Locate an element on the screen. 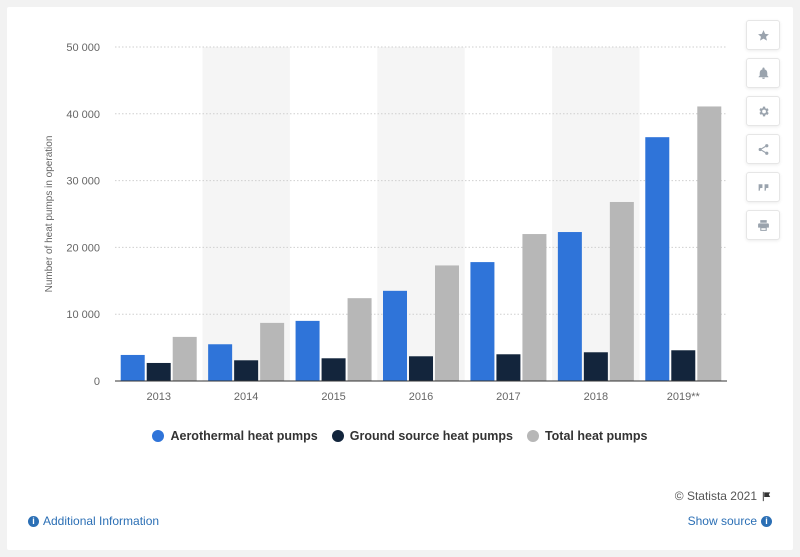 This screenshot has height=557, width=800. quote-icon is located at coordinates (763, 187).